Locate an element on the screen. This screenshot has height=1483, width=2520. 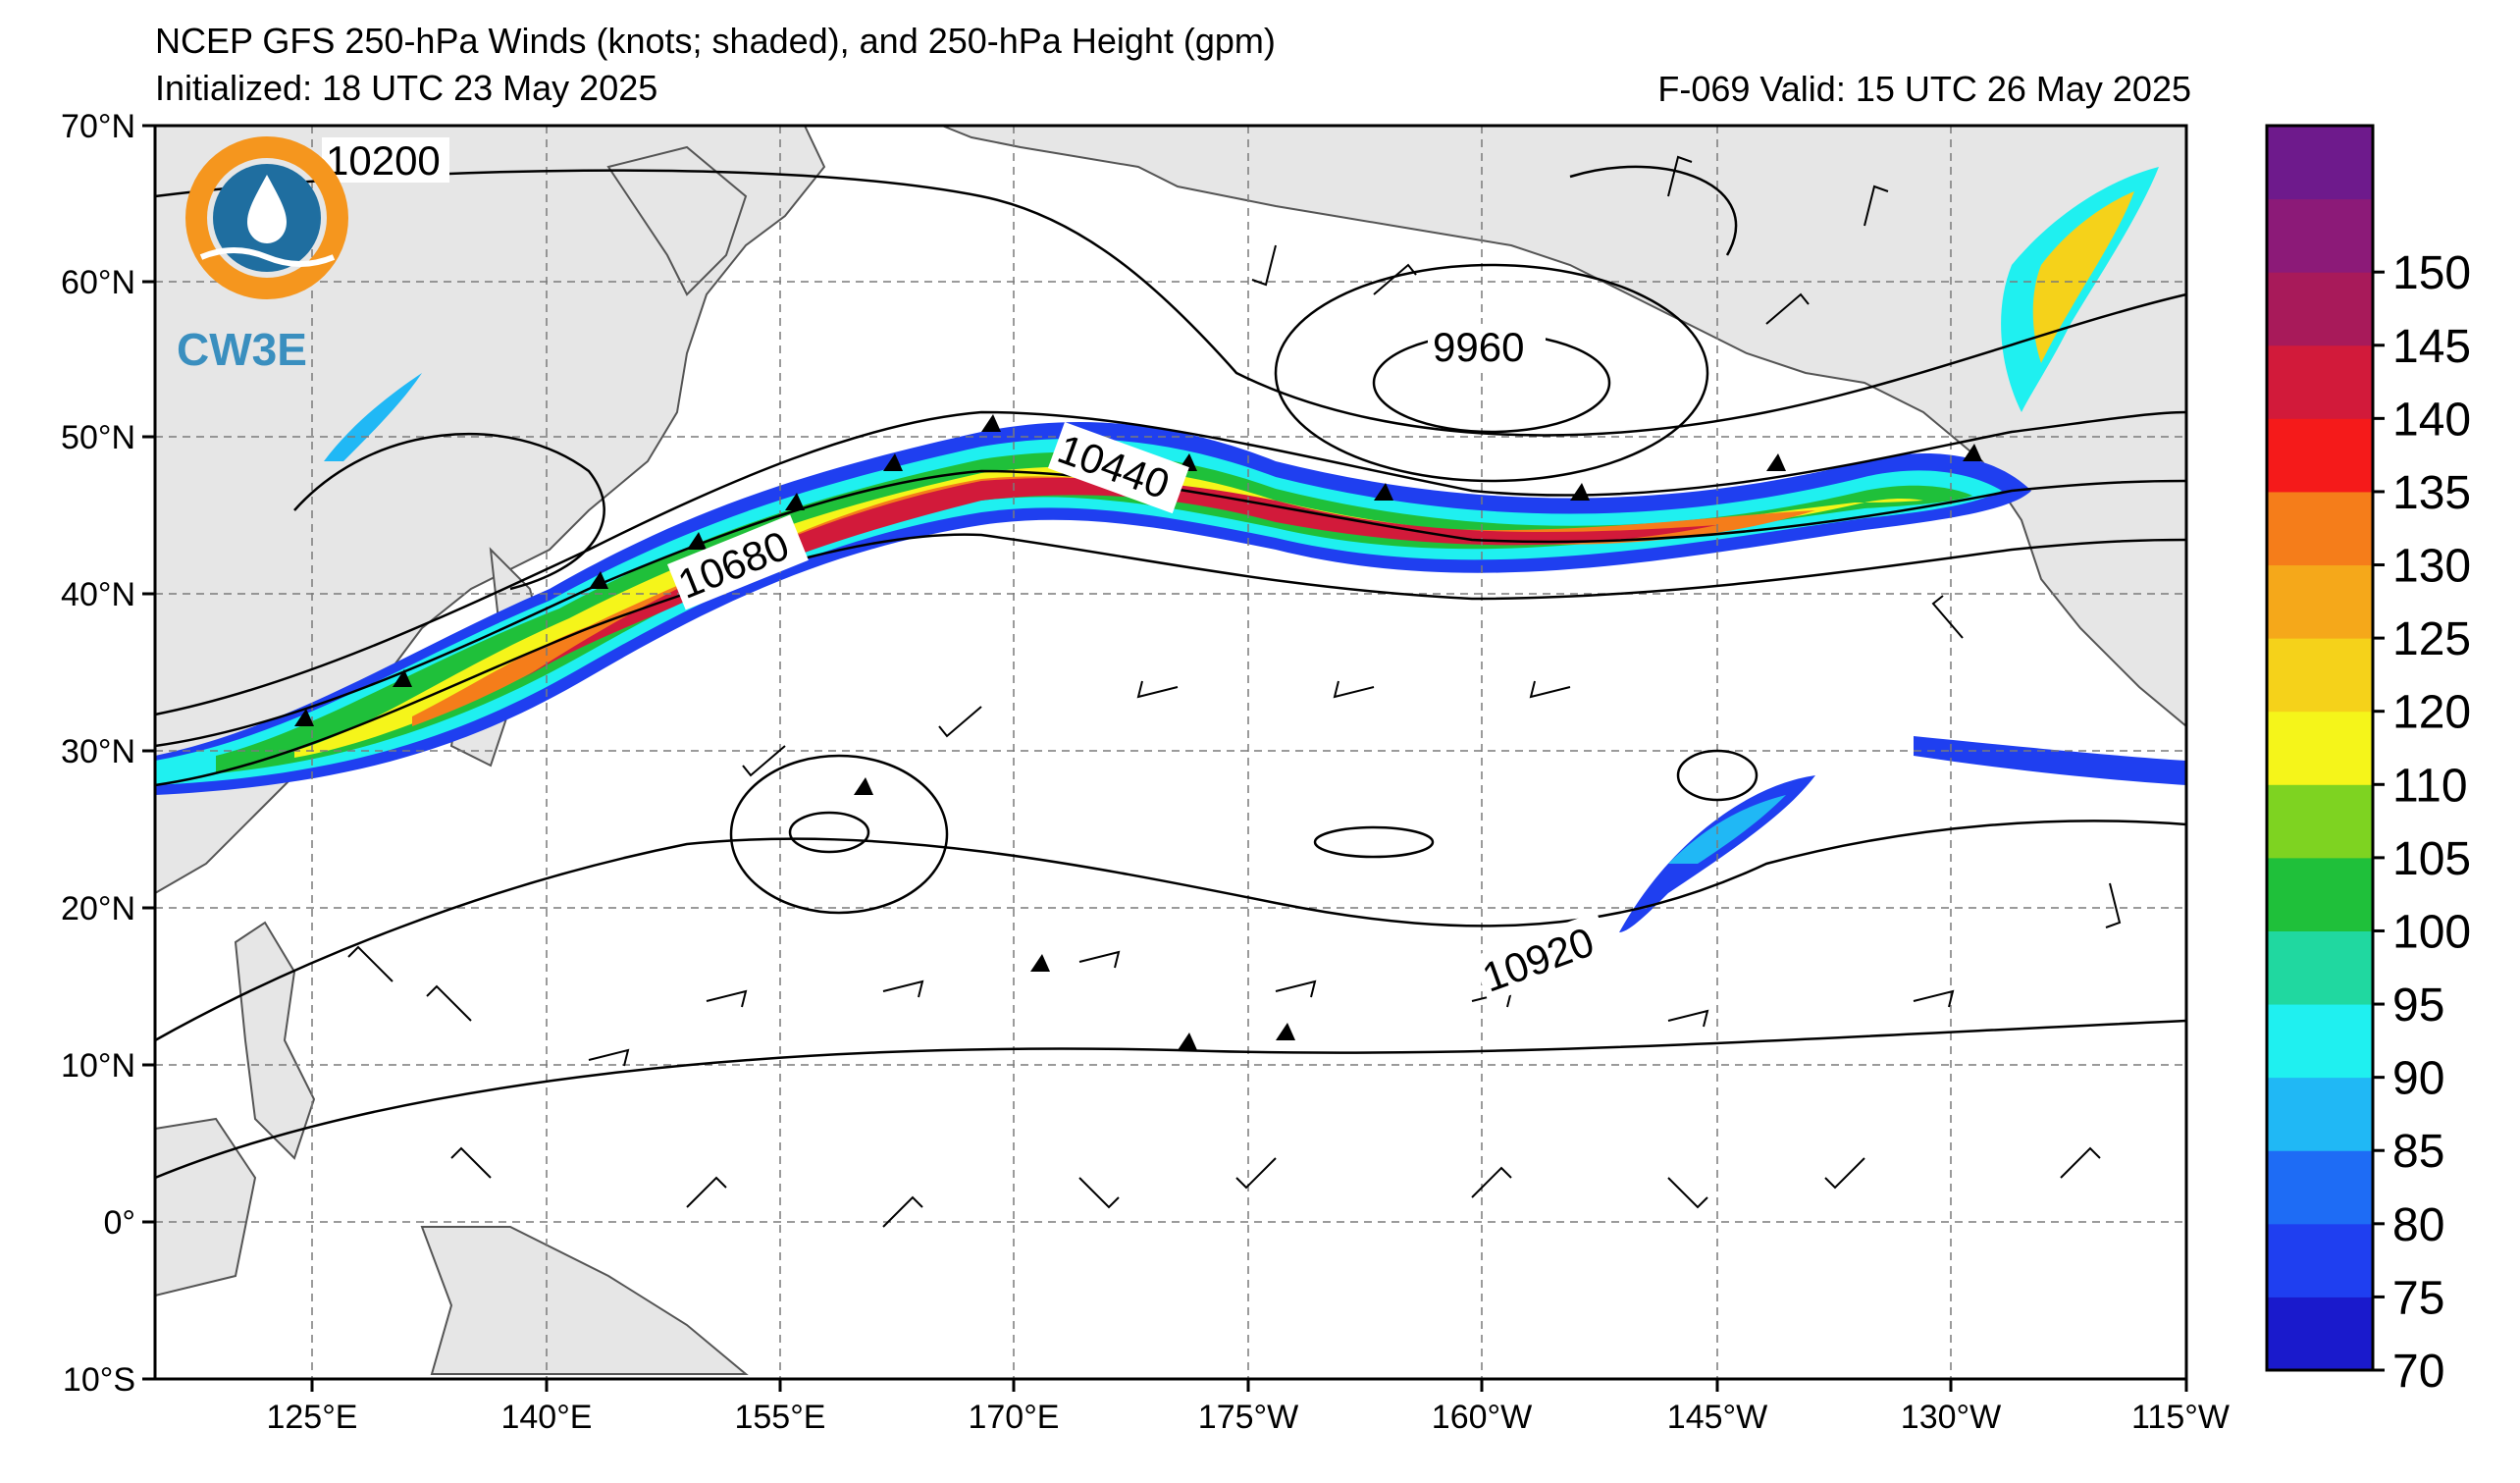
colorbar-label: 85 is located at coordinates (2418, 1152).